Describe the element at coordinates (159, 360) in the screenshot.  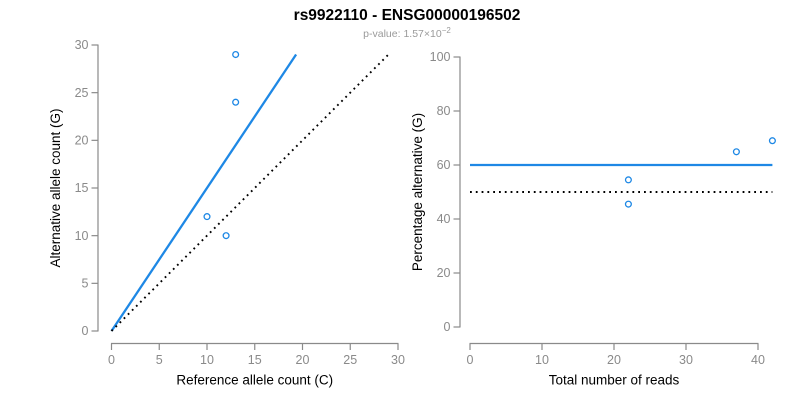
I see `x-tick-label: 5` at that location.